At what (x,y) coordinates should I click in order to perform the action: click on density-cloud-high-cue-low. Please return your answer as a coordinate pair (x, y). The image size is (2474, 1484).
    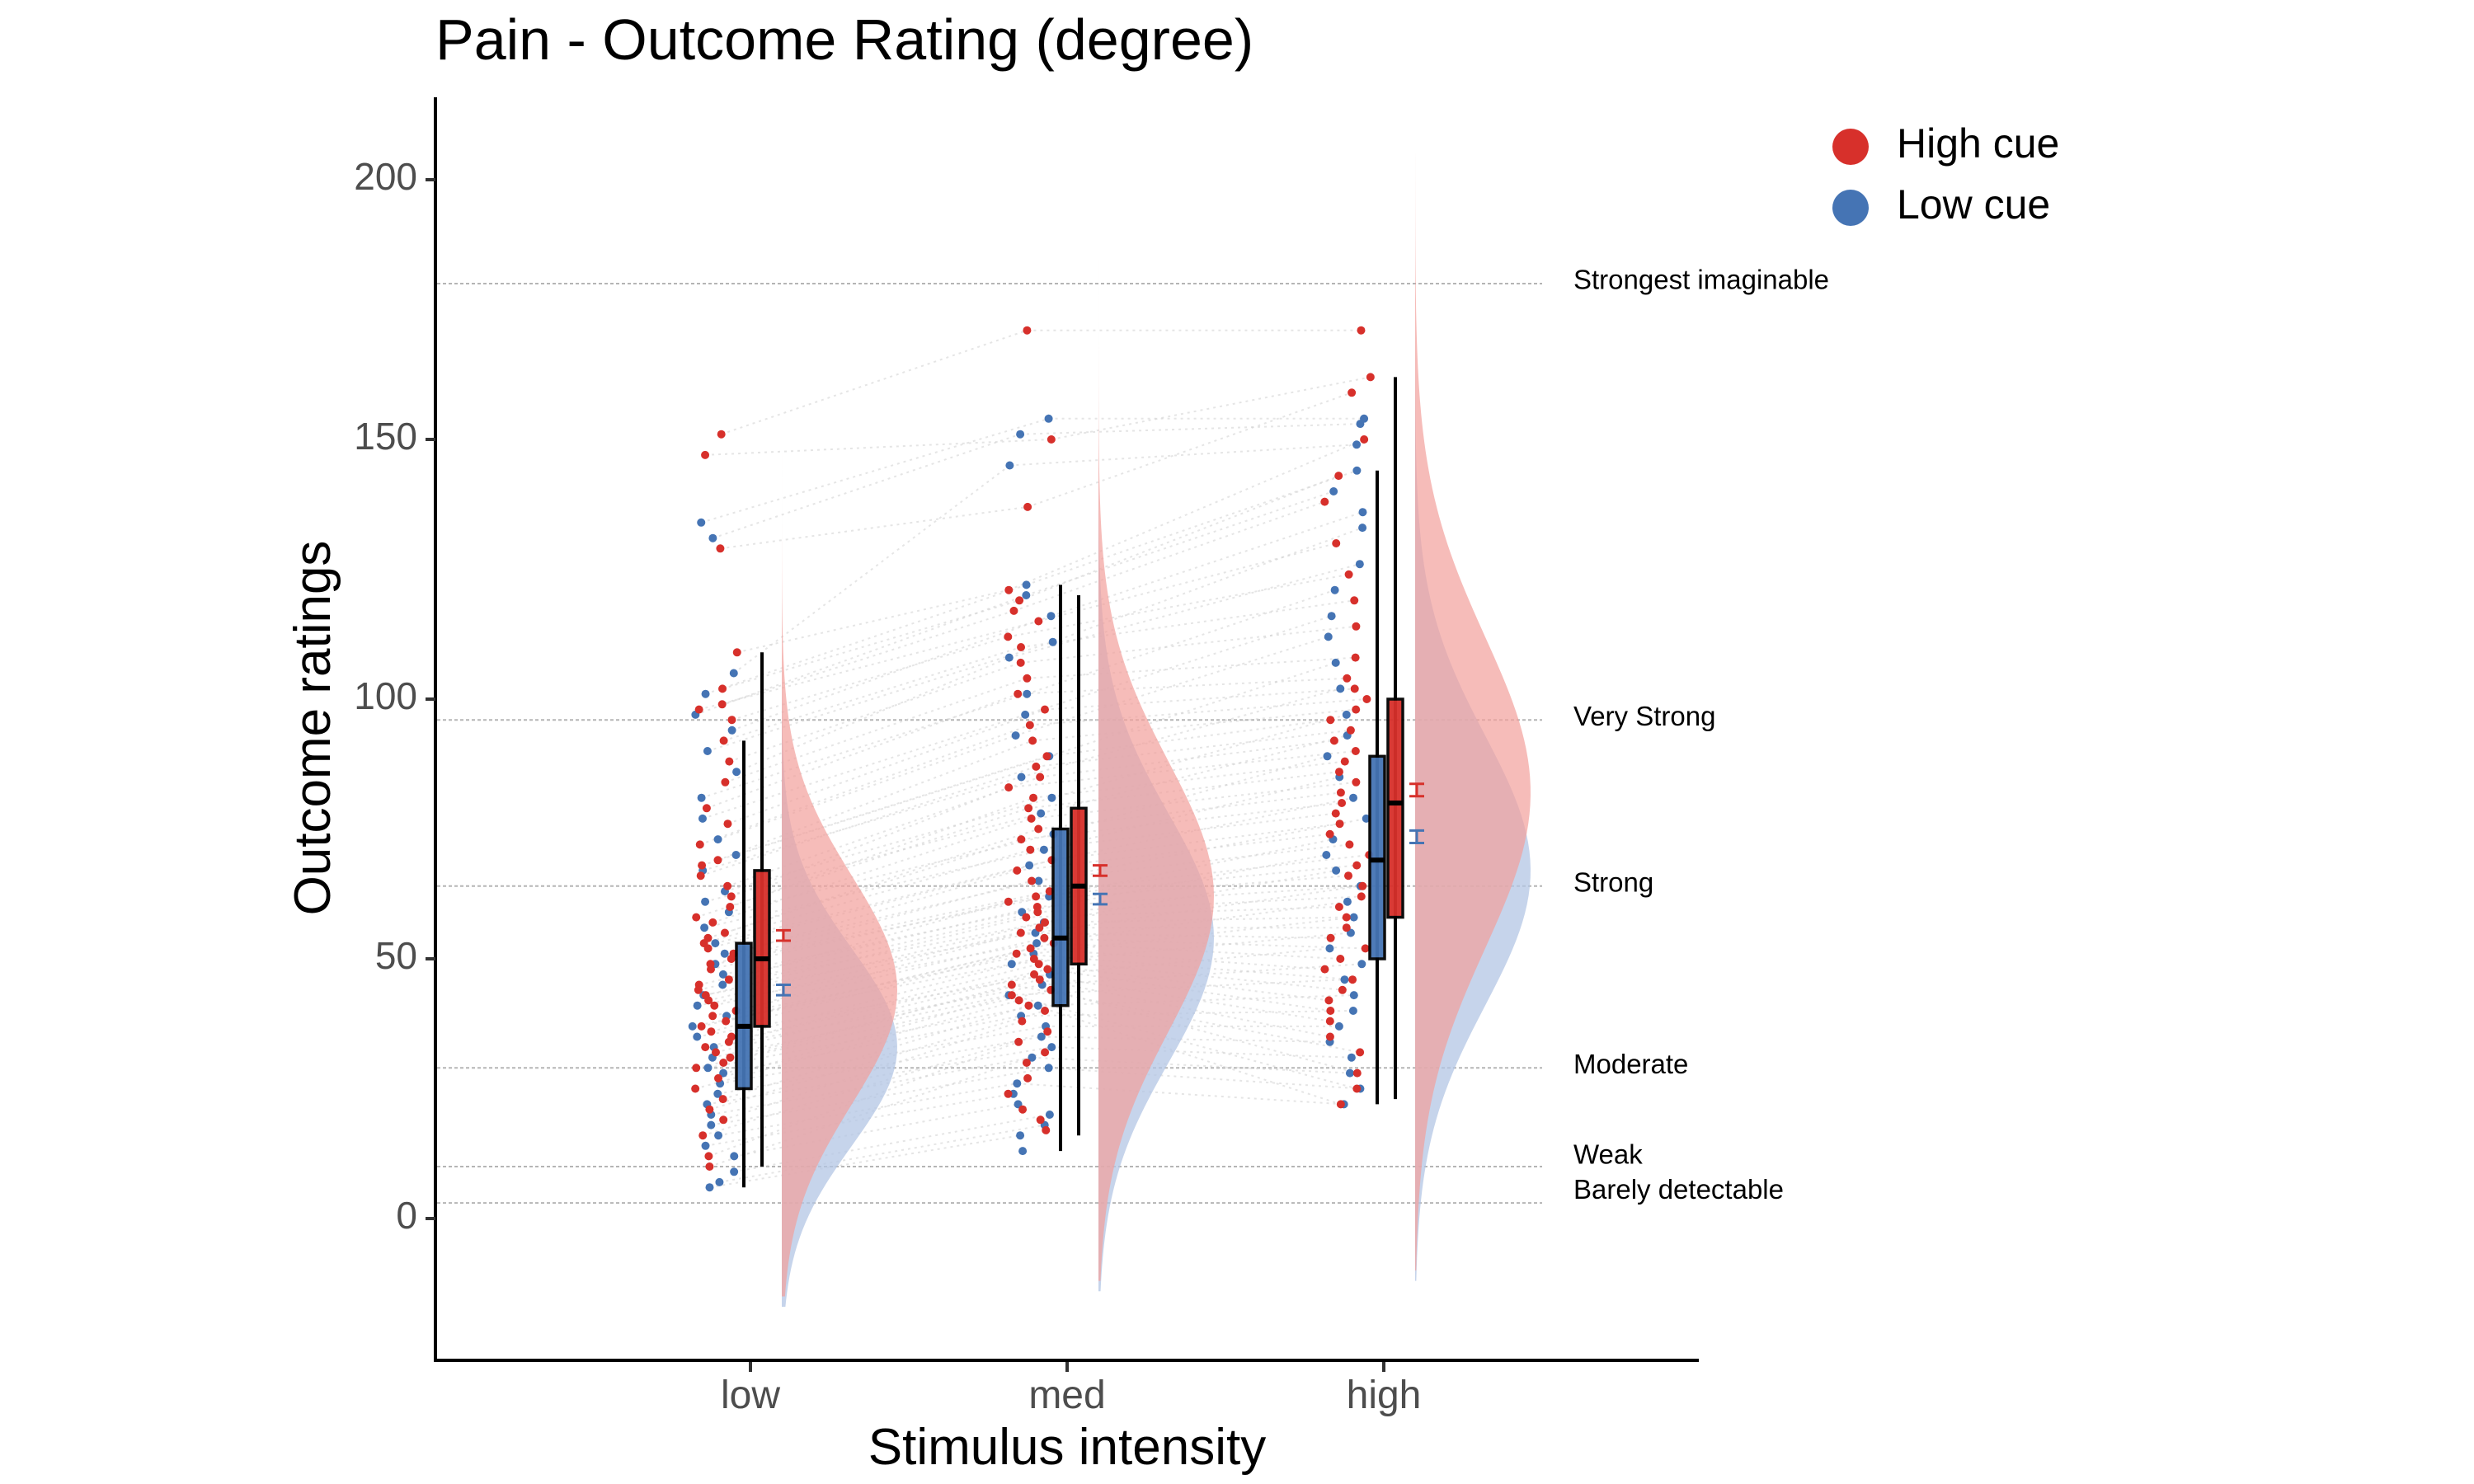
    Looking at the image, I should click on (839, 800).